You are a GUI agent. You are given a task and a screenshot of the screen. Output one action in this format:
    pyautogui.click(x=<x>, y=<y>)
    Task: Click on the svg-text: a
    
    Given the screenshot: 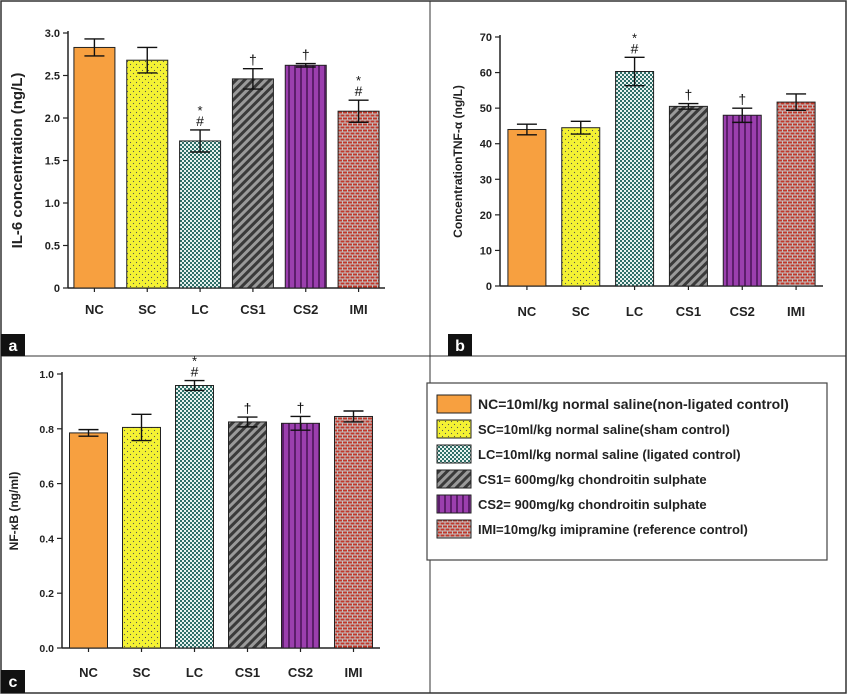 What is the action you would take?
    pyautogui.click(x=13, y=346)
    